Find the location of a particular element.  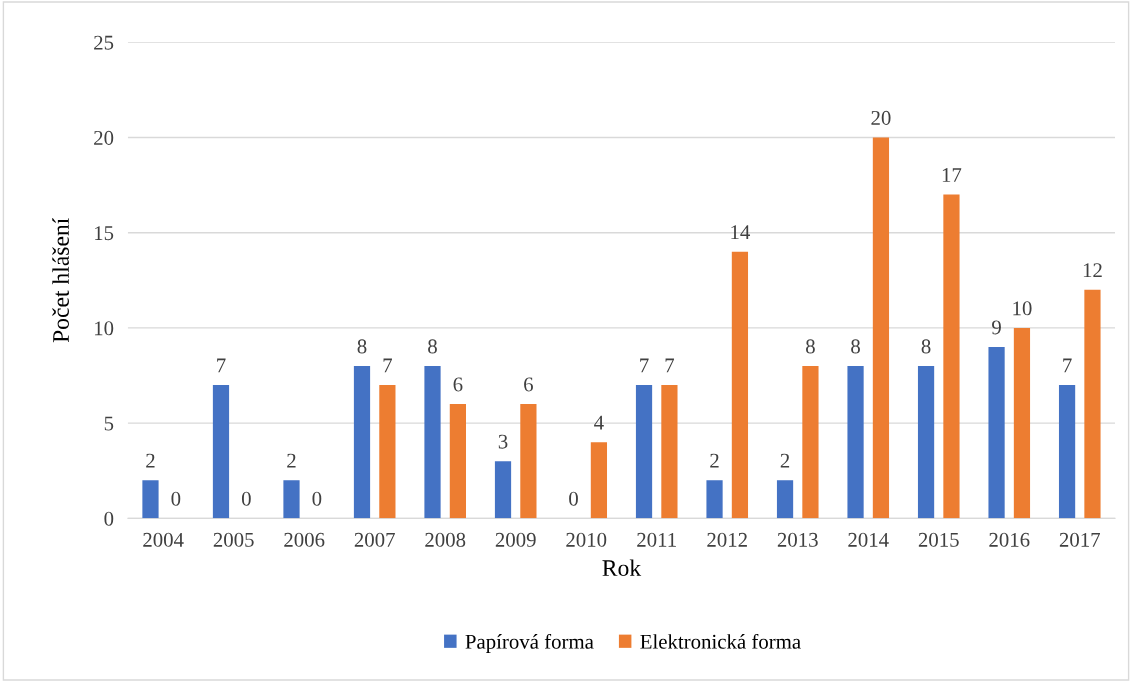

x-tick-label: 2011 is located at coordinates (656, 539).